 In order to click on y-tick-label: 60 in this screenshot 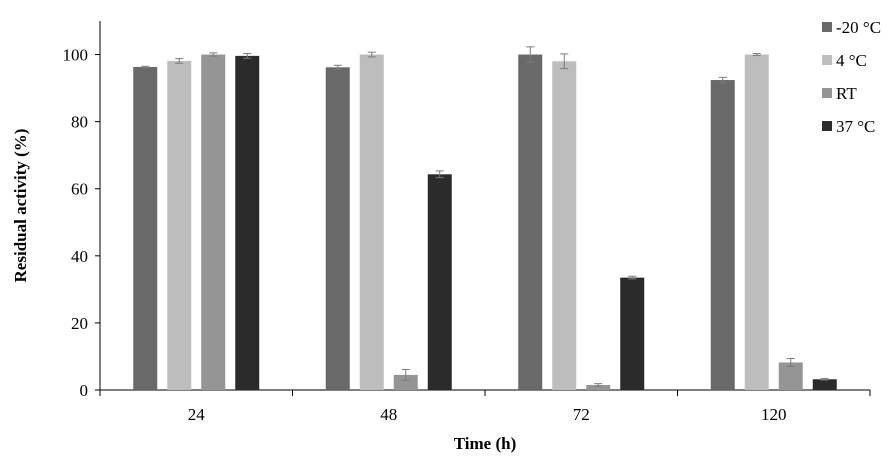, I will do `click(79, 189)`.